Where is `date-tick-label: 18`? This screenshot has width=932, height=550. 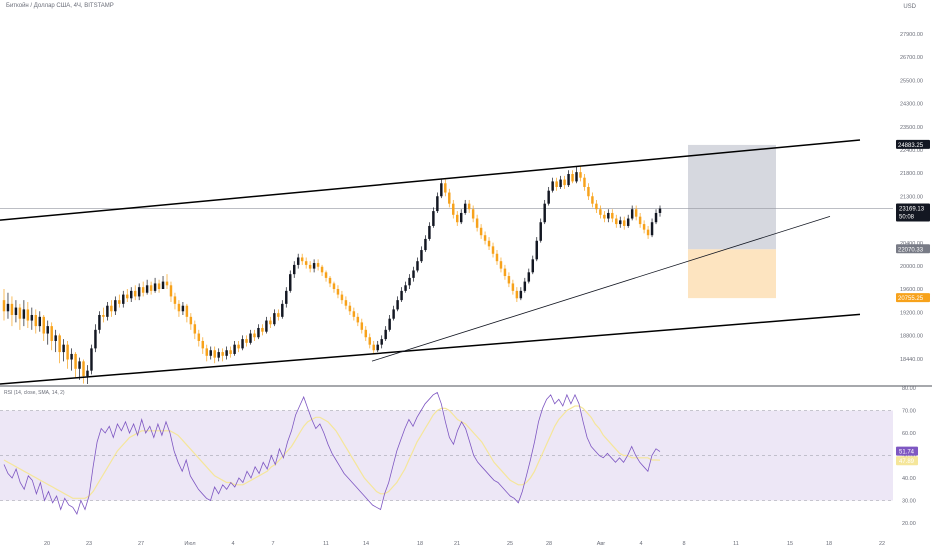 date-tick-label: 18 is located at coordinates (829, 544).